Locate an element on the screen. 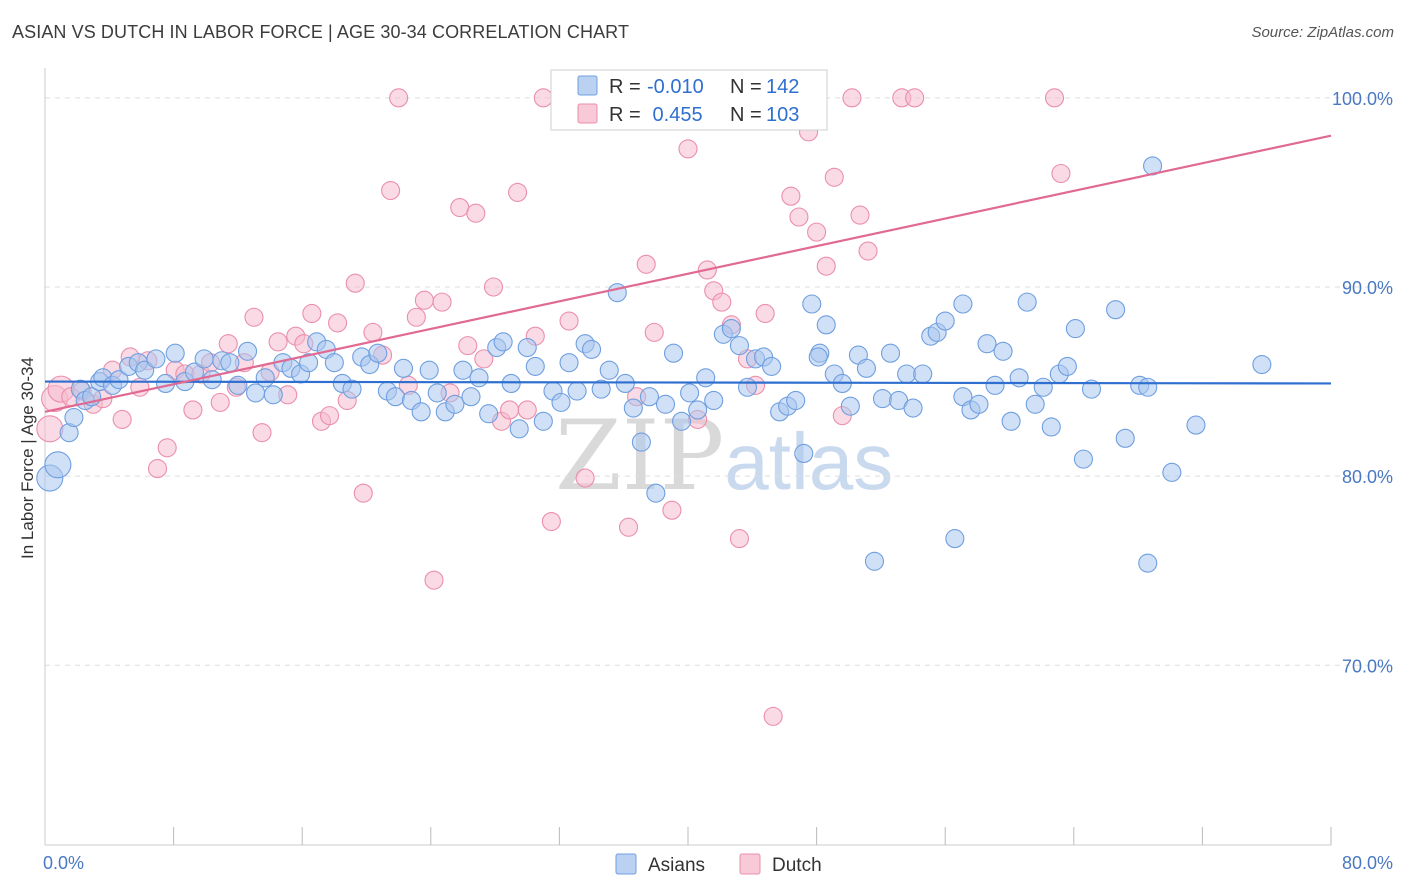 The image size is (1406, 892). y-tick-label: 100.0% is located at coordinates (1362, 99).